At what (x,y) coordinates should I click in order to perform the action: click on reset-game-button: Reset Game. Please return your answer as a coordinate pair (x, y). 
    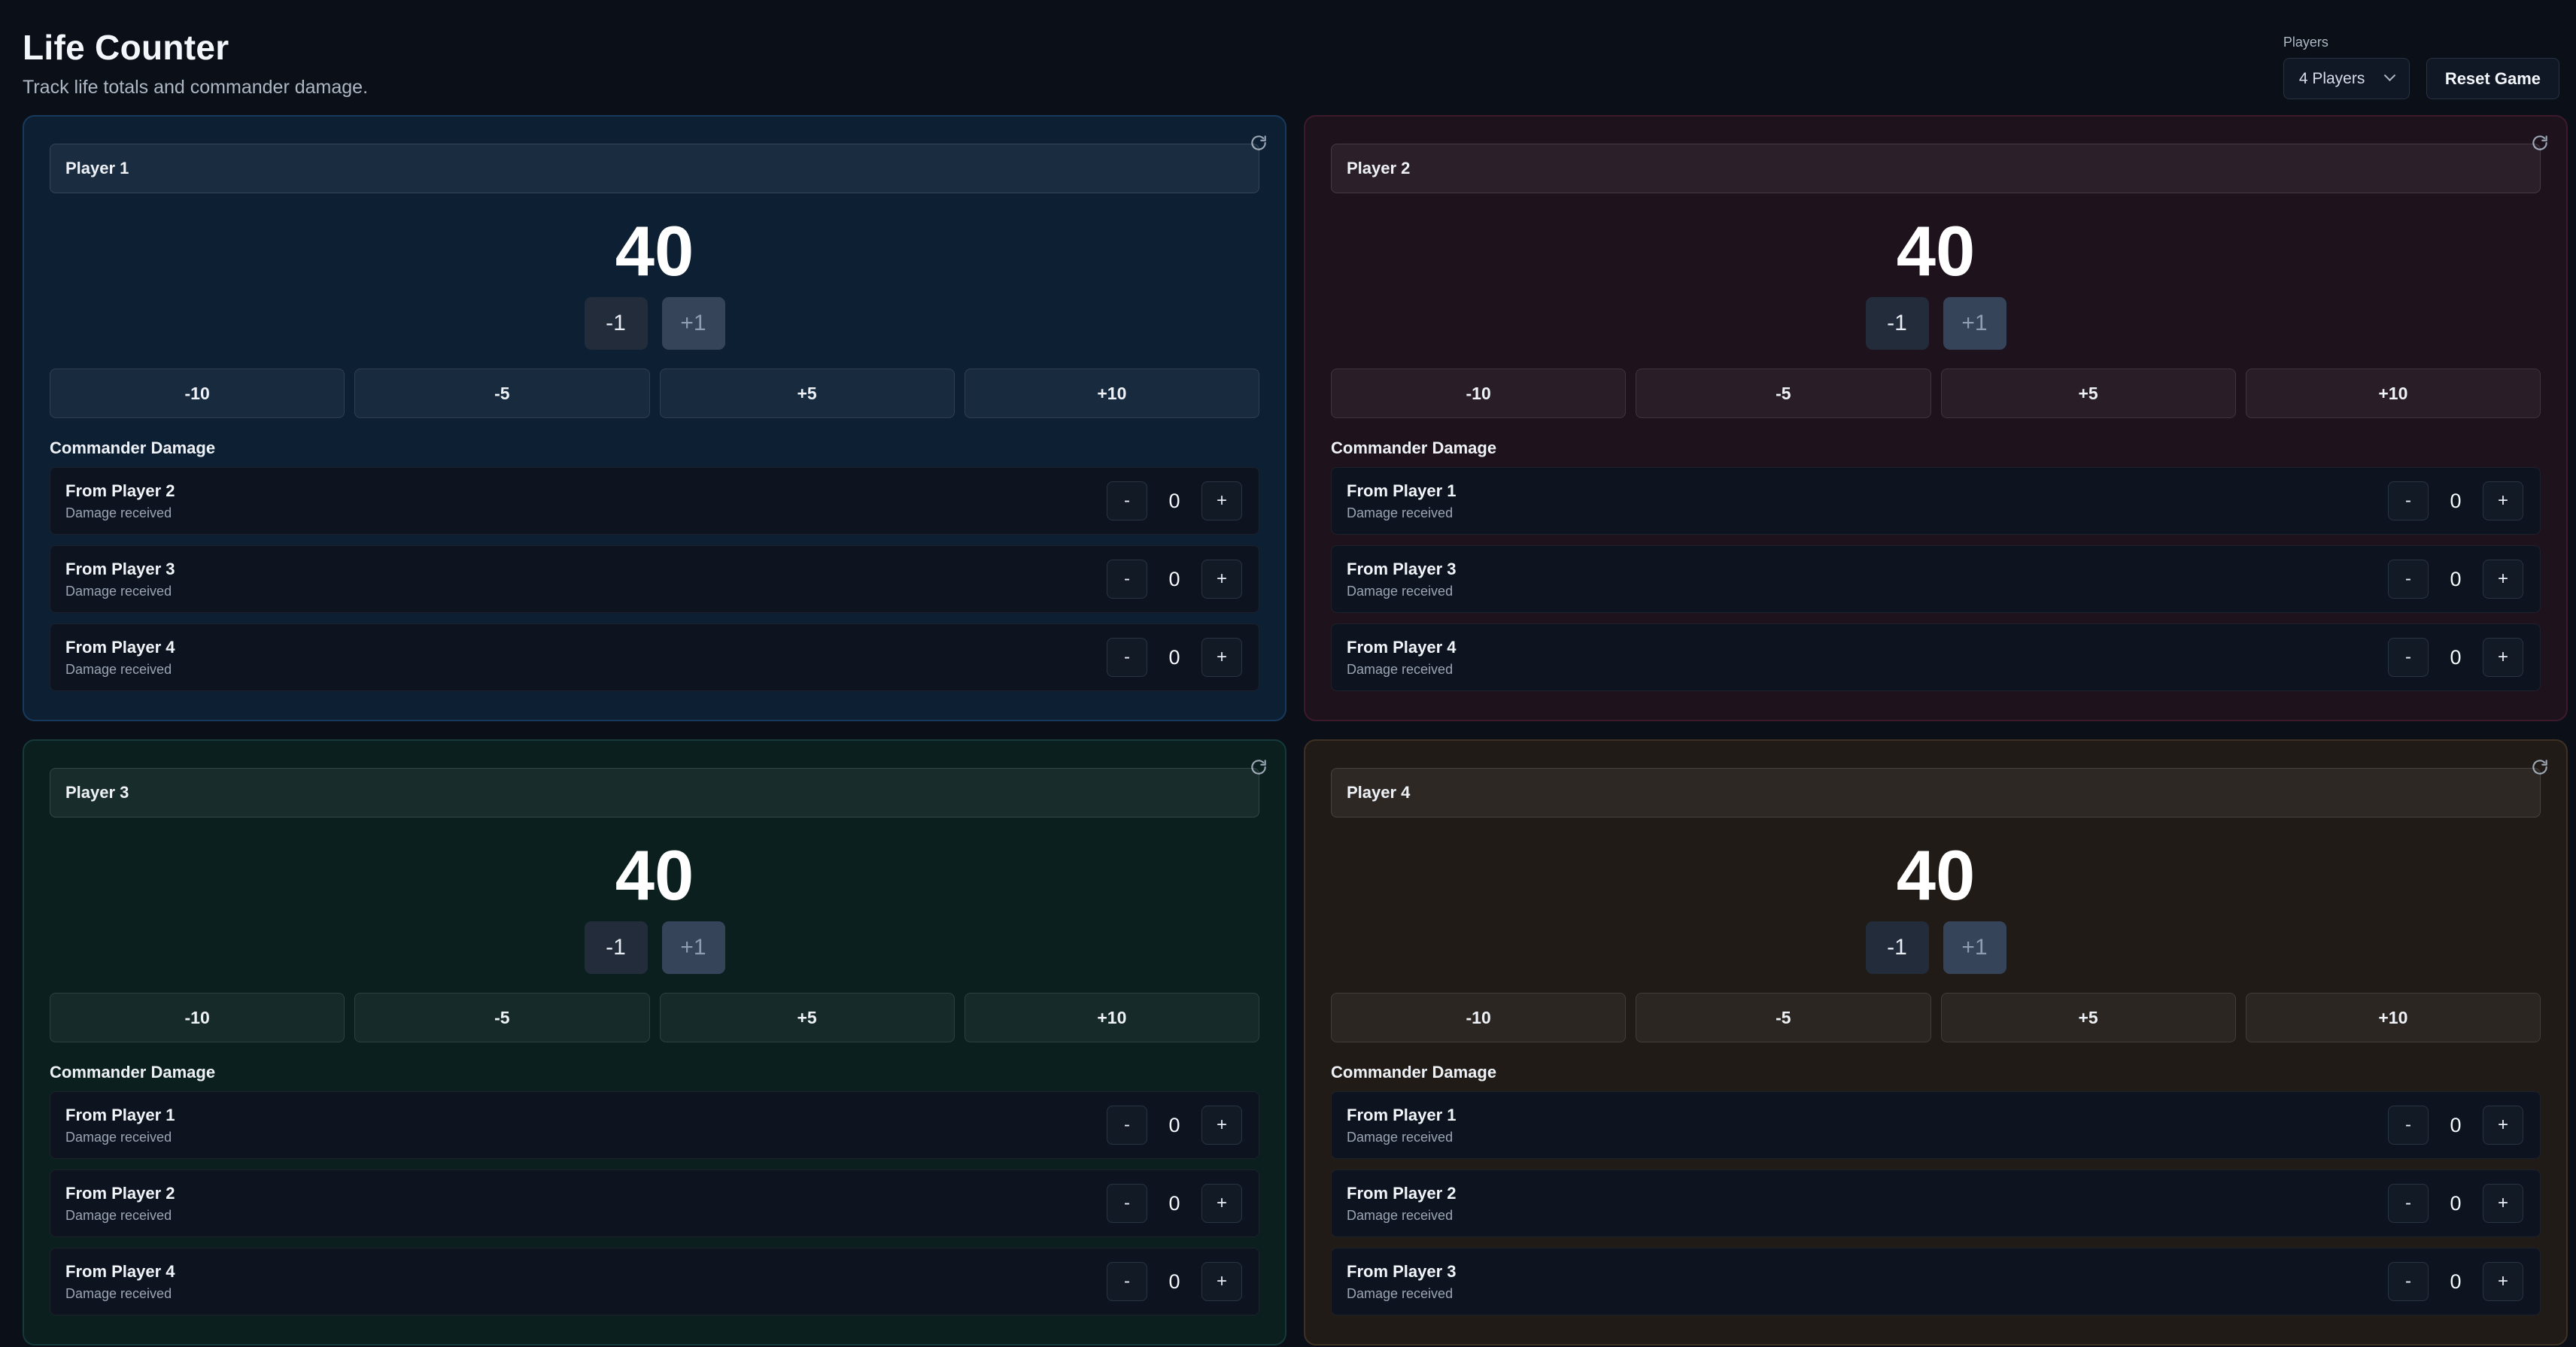
    Looking at the image, I should click on (2493, 78).